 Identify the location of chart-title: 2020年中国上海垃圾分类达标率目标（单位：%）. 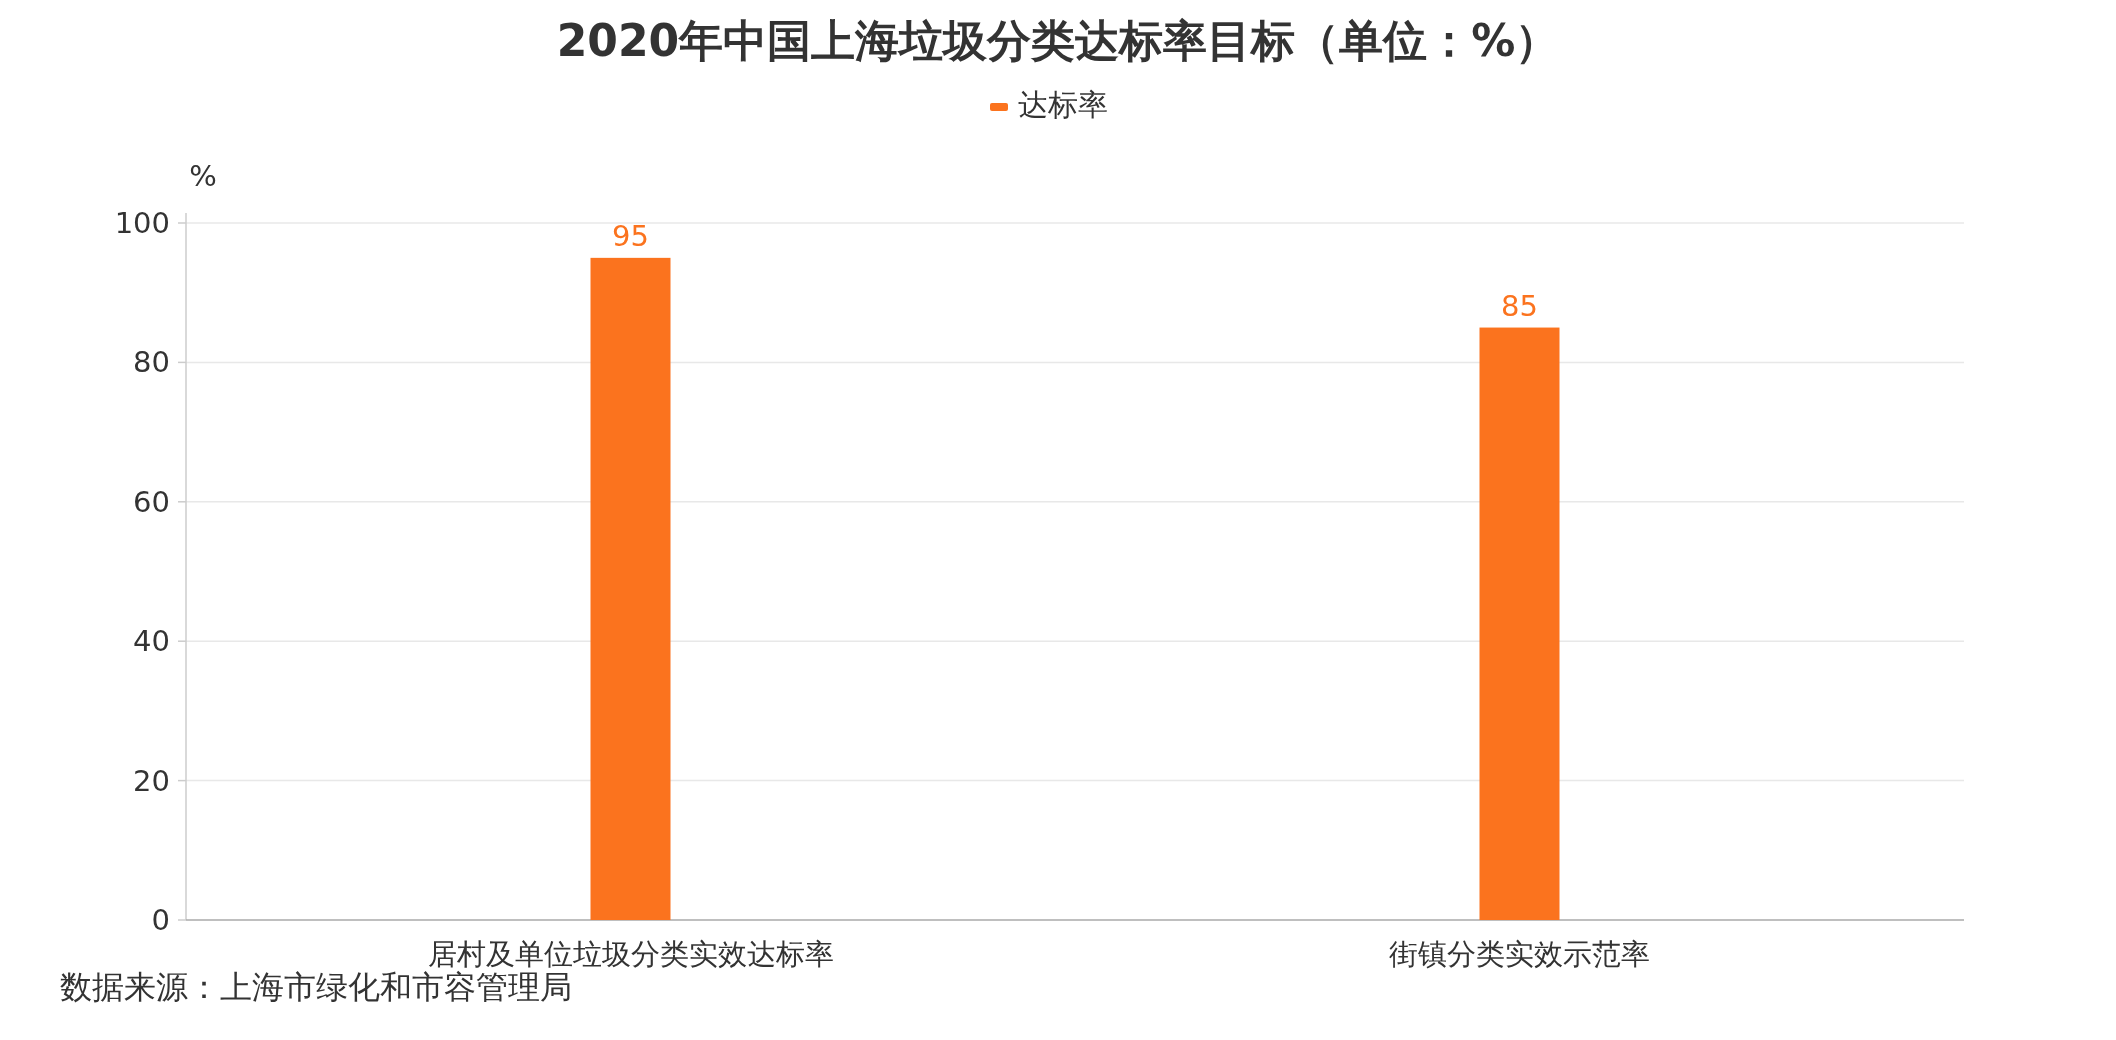
(1058, 40).